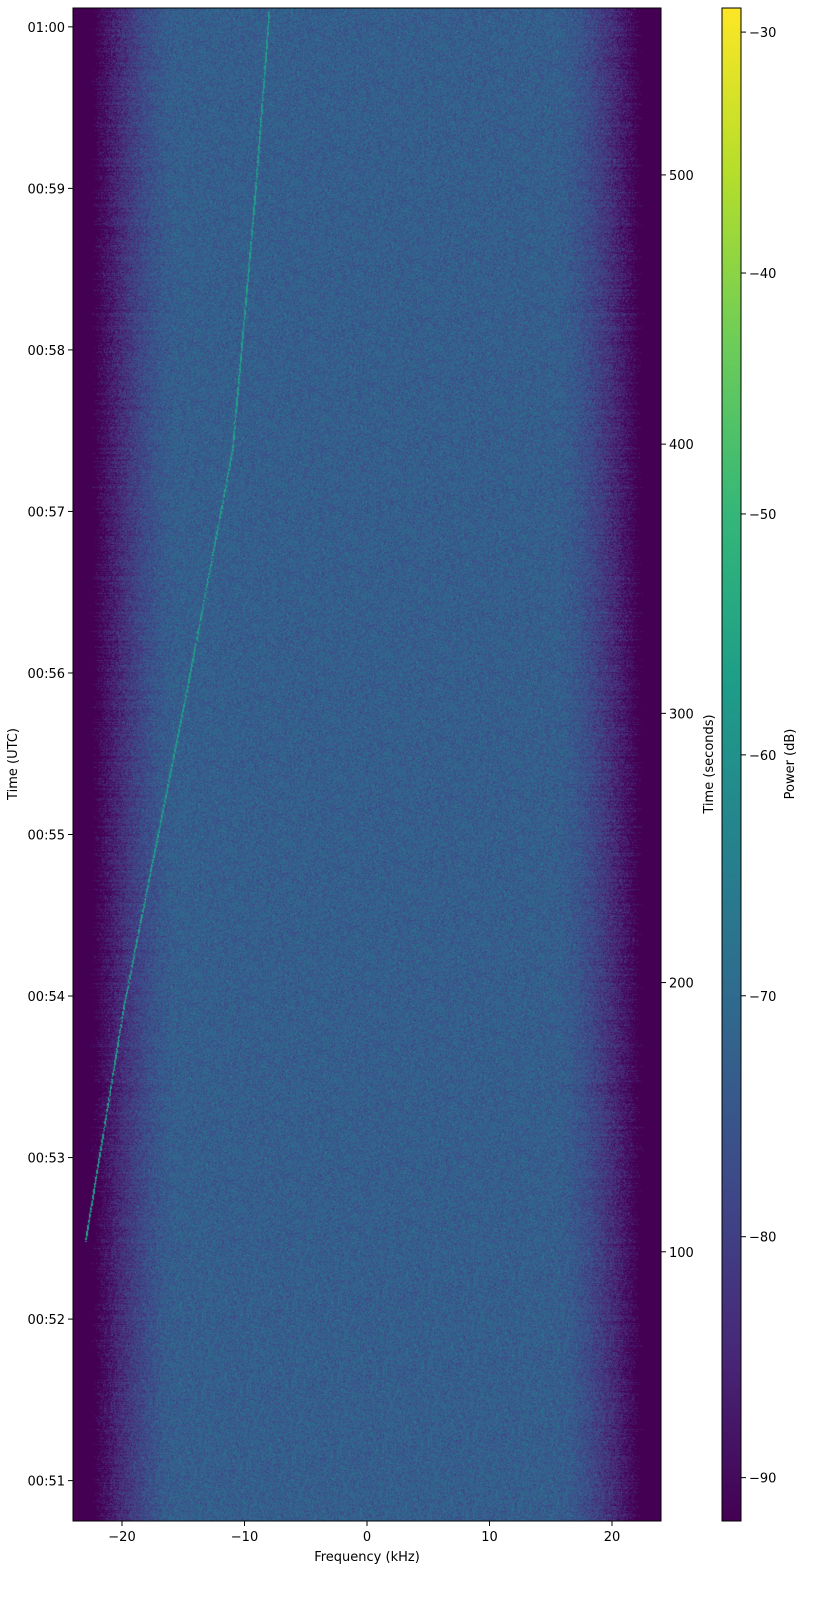  What do you see at coordinates (121, 1537) in the screenshot?
I see `x-tick-label: −20` at bounding box center [121, 1537].